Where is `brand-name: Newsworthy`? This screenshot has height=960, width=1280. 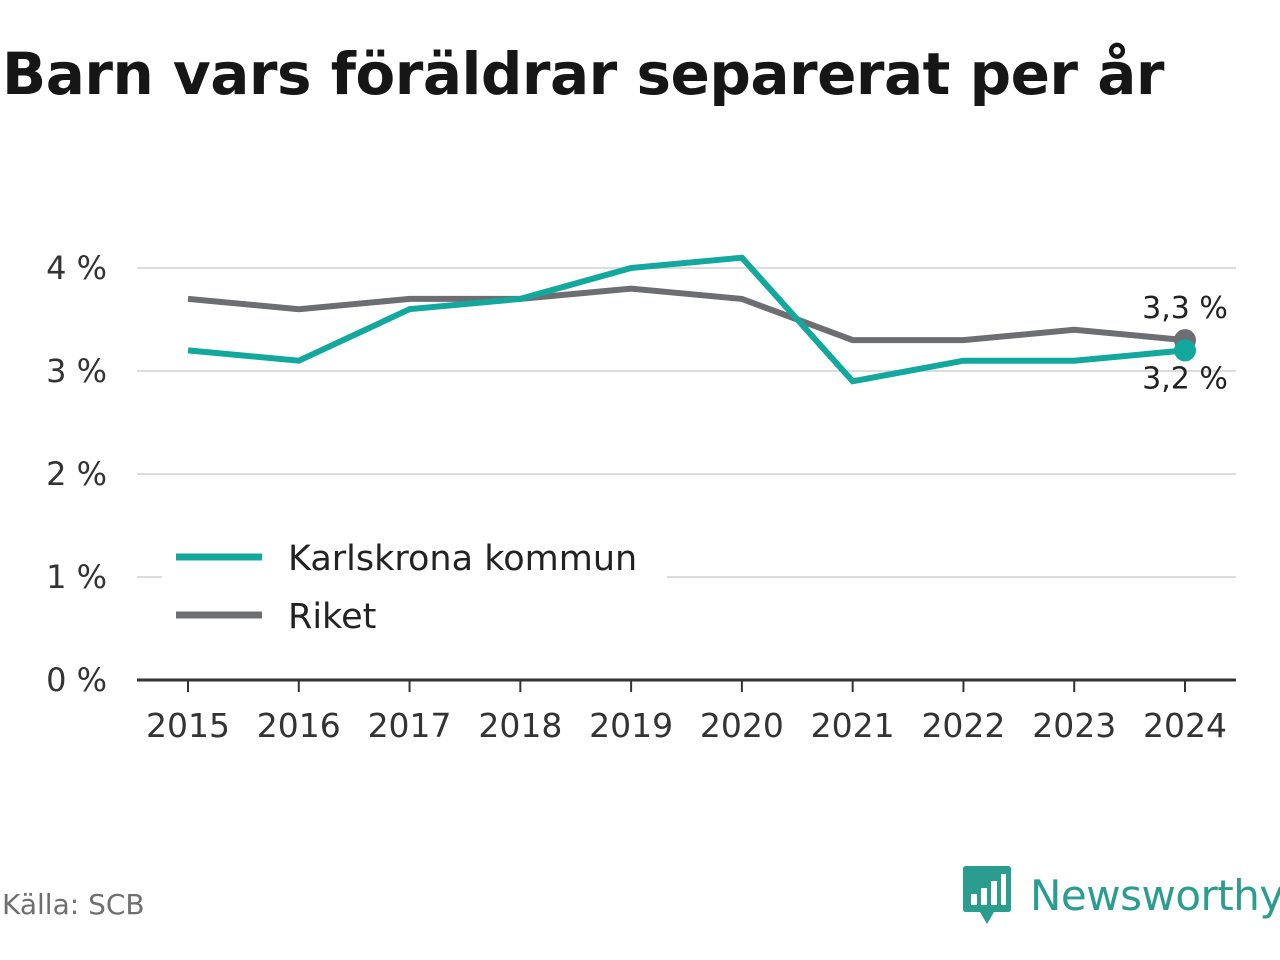
brand-name: Newsworthy is located at coordinates (1155, 895).